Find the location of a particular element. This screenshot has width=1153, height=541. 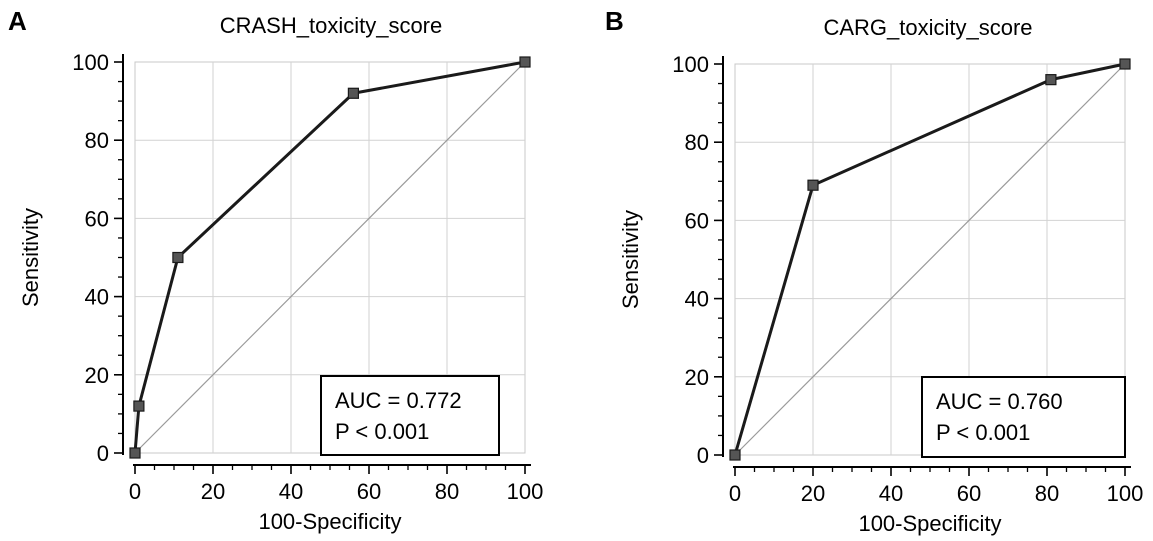

auc-value: AUC = 0.772 is located at coordinates (398, 400).